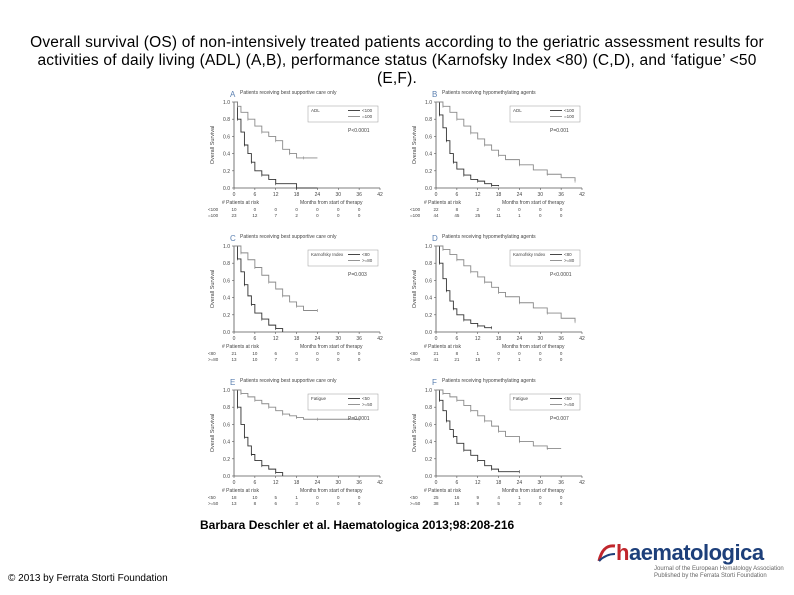 The image size is (794, 595). What do you see at coordinates (234, 359) in the screenshot?
I see `risk-count: 13` at bounding box center [234, 359].